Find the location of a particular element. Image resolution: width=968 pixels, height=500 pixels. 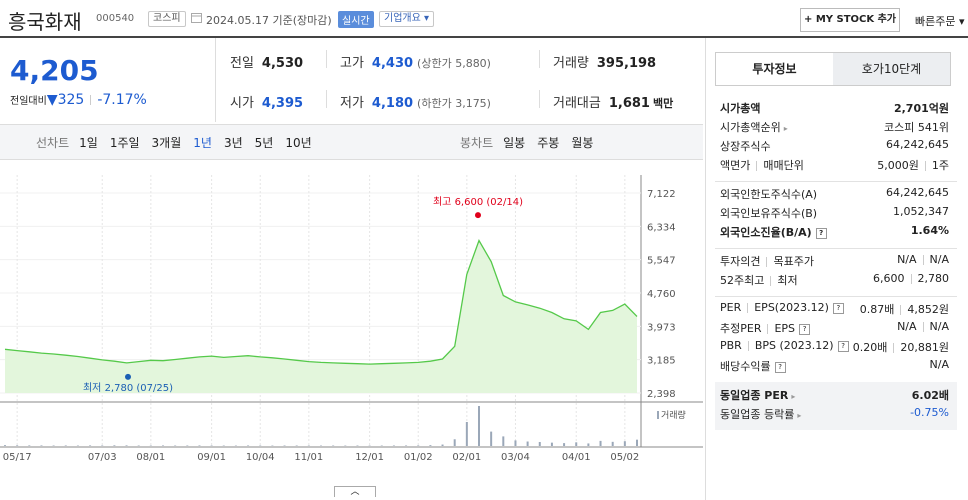

stat-unit: 백만 is located at coordinates (663, 103).